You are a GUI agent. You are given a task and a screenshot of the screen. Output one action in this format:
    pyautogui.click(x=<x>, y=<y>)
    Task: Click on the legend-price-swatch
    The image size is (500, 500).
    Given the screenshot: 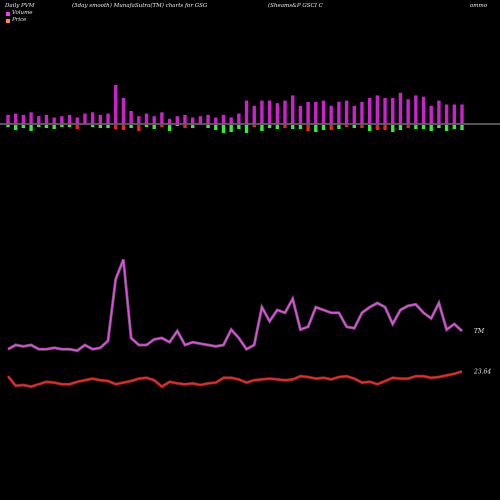 What is the action you would take?
    pyautogui.click(x=8, y=20)
    